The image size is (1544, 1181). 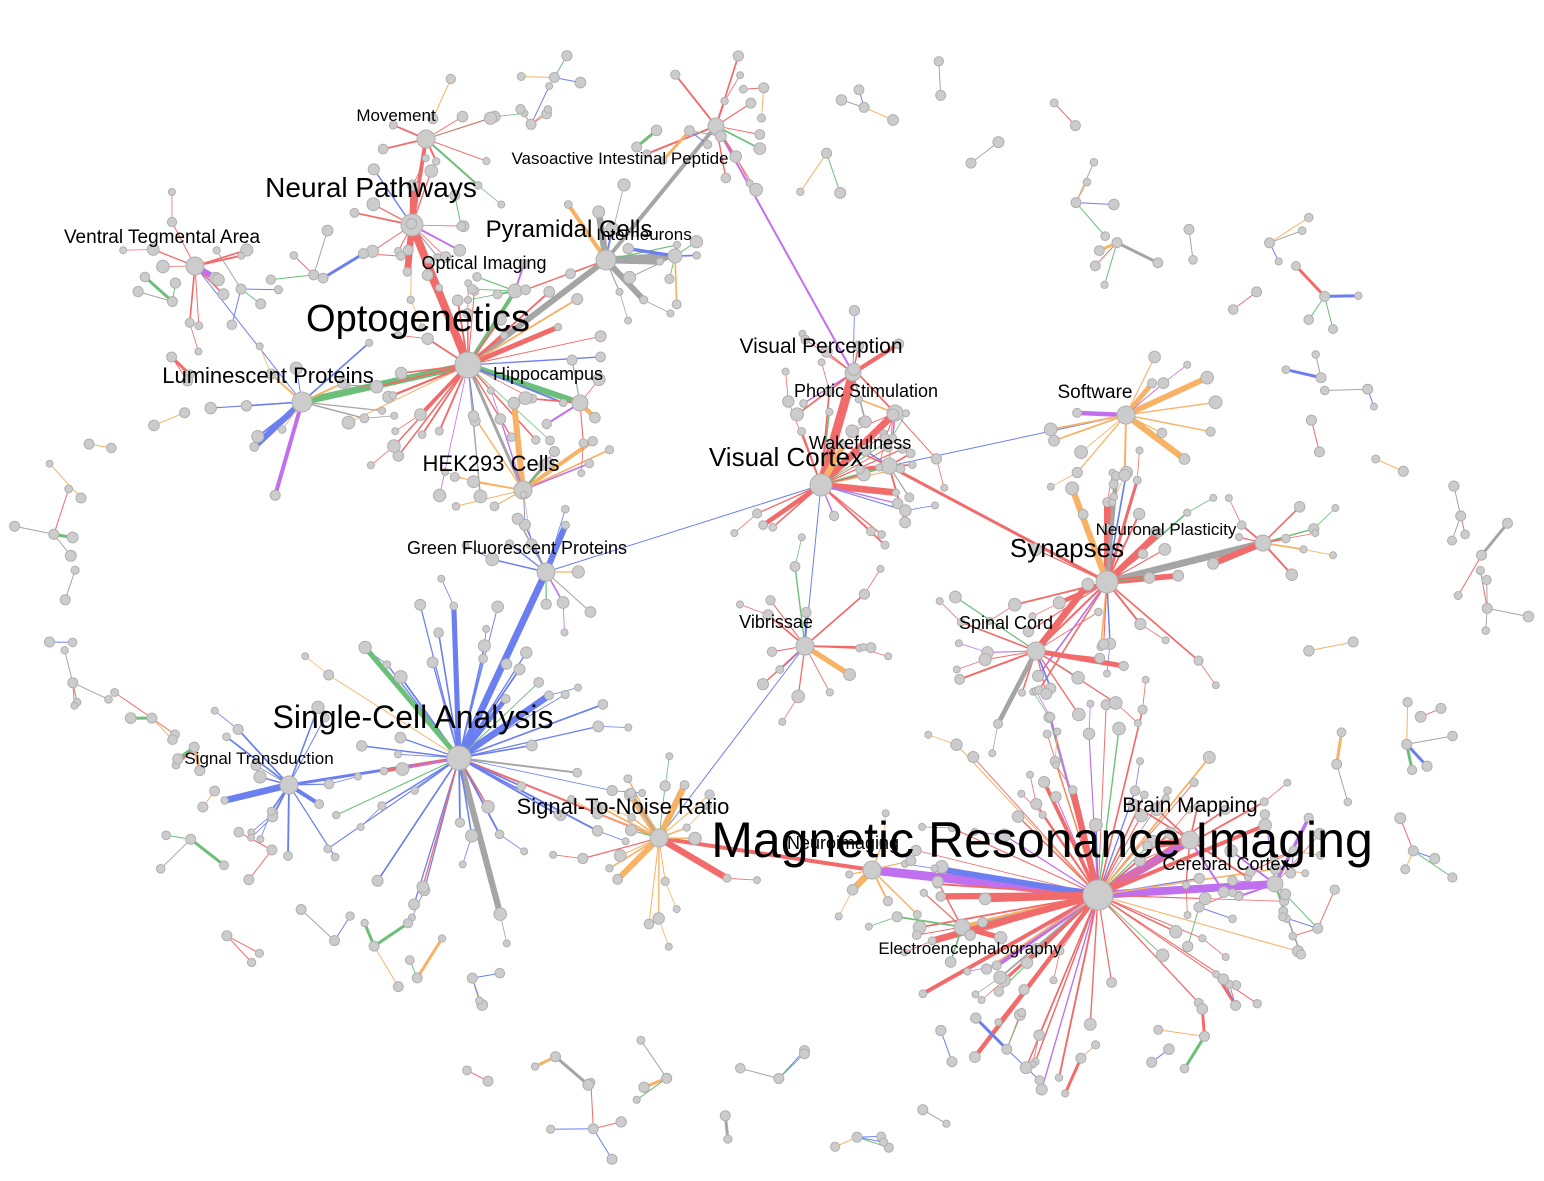 I want to click on label-photic-stimulation: Photic Stimulation, so click(x=866, y=391).